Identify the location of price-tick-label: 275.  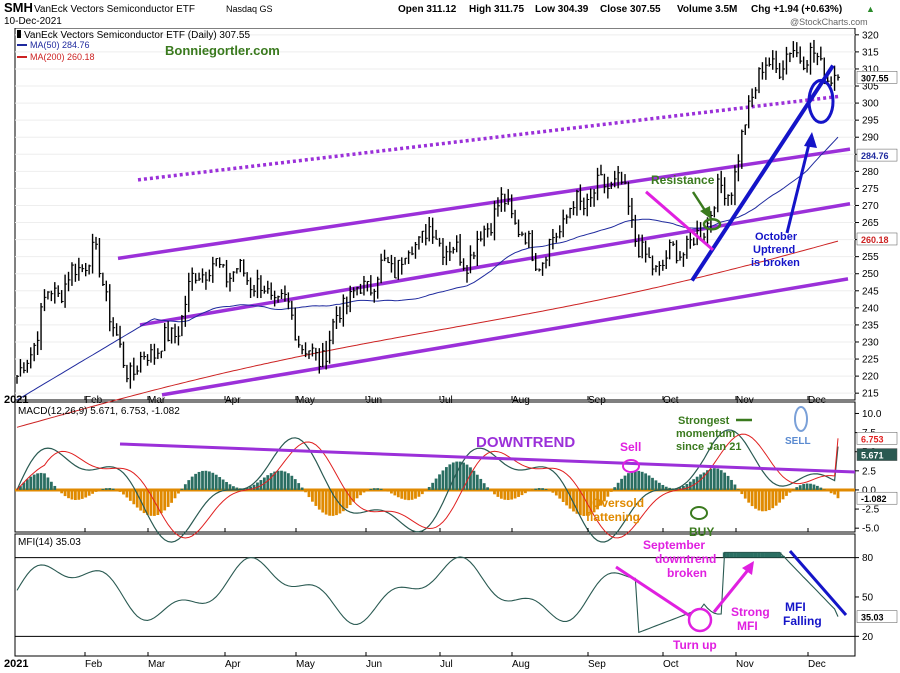
(870, 189).